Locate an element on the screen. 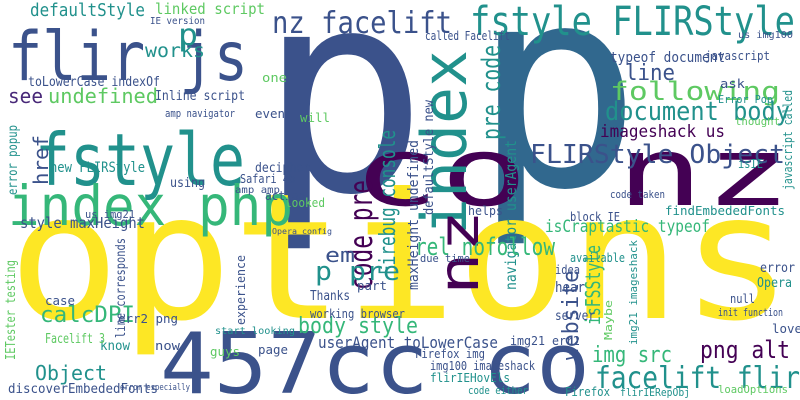  word: Inline script is located at coordinates (200, 96).